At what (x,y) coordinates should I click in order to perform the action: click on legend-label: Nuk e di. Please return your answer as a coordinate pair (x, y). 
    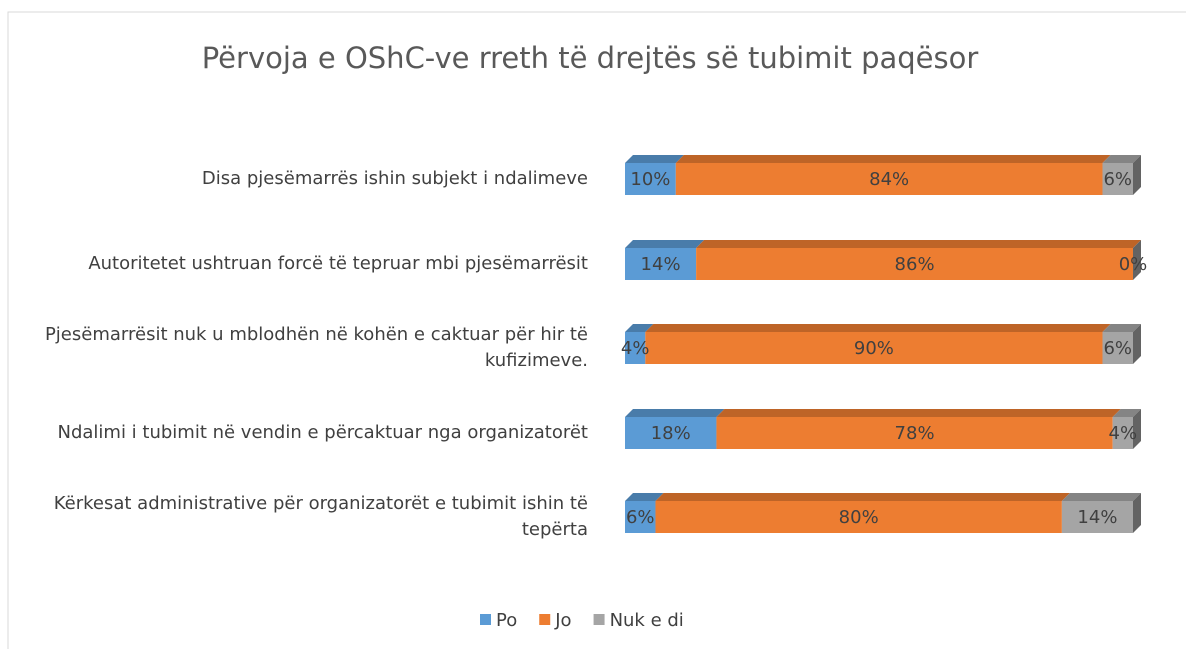
    Looking at the image, I should click on (647, 620).